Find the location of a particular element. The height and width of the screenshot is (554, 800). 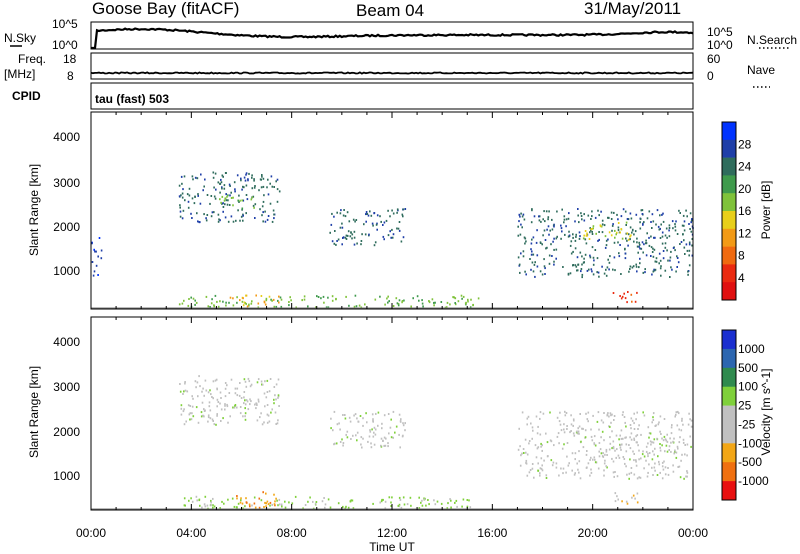

colorbar-tick-label: 100 is located at coordinates (748, 387).